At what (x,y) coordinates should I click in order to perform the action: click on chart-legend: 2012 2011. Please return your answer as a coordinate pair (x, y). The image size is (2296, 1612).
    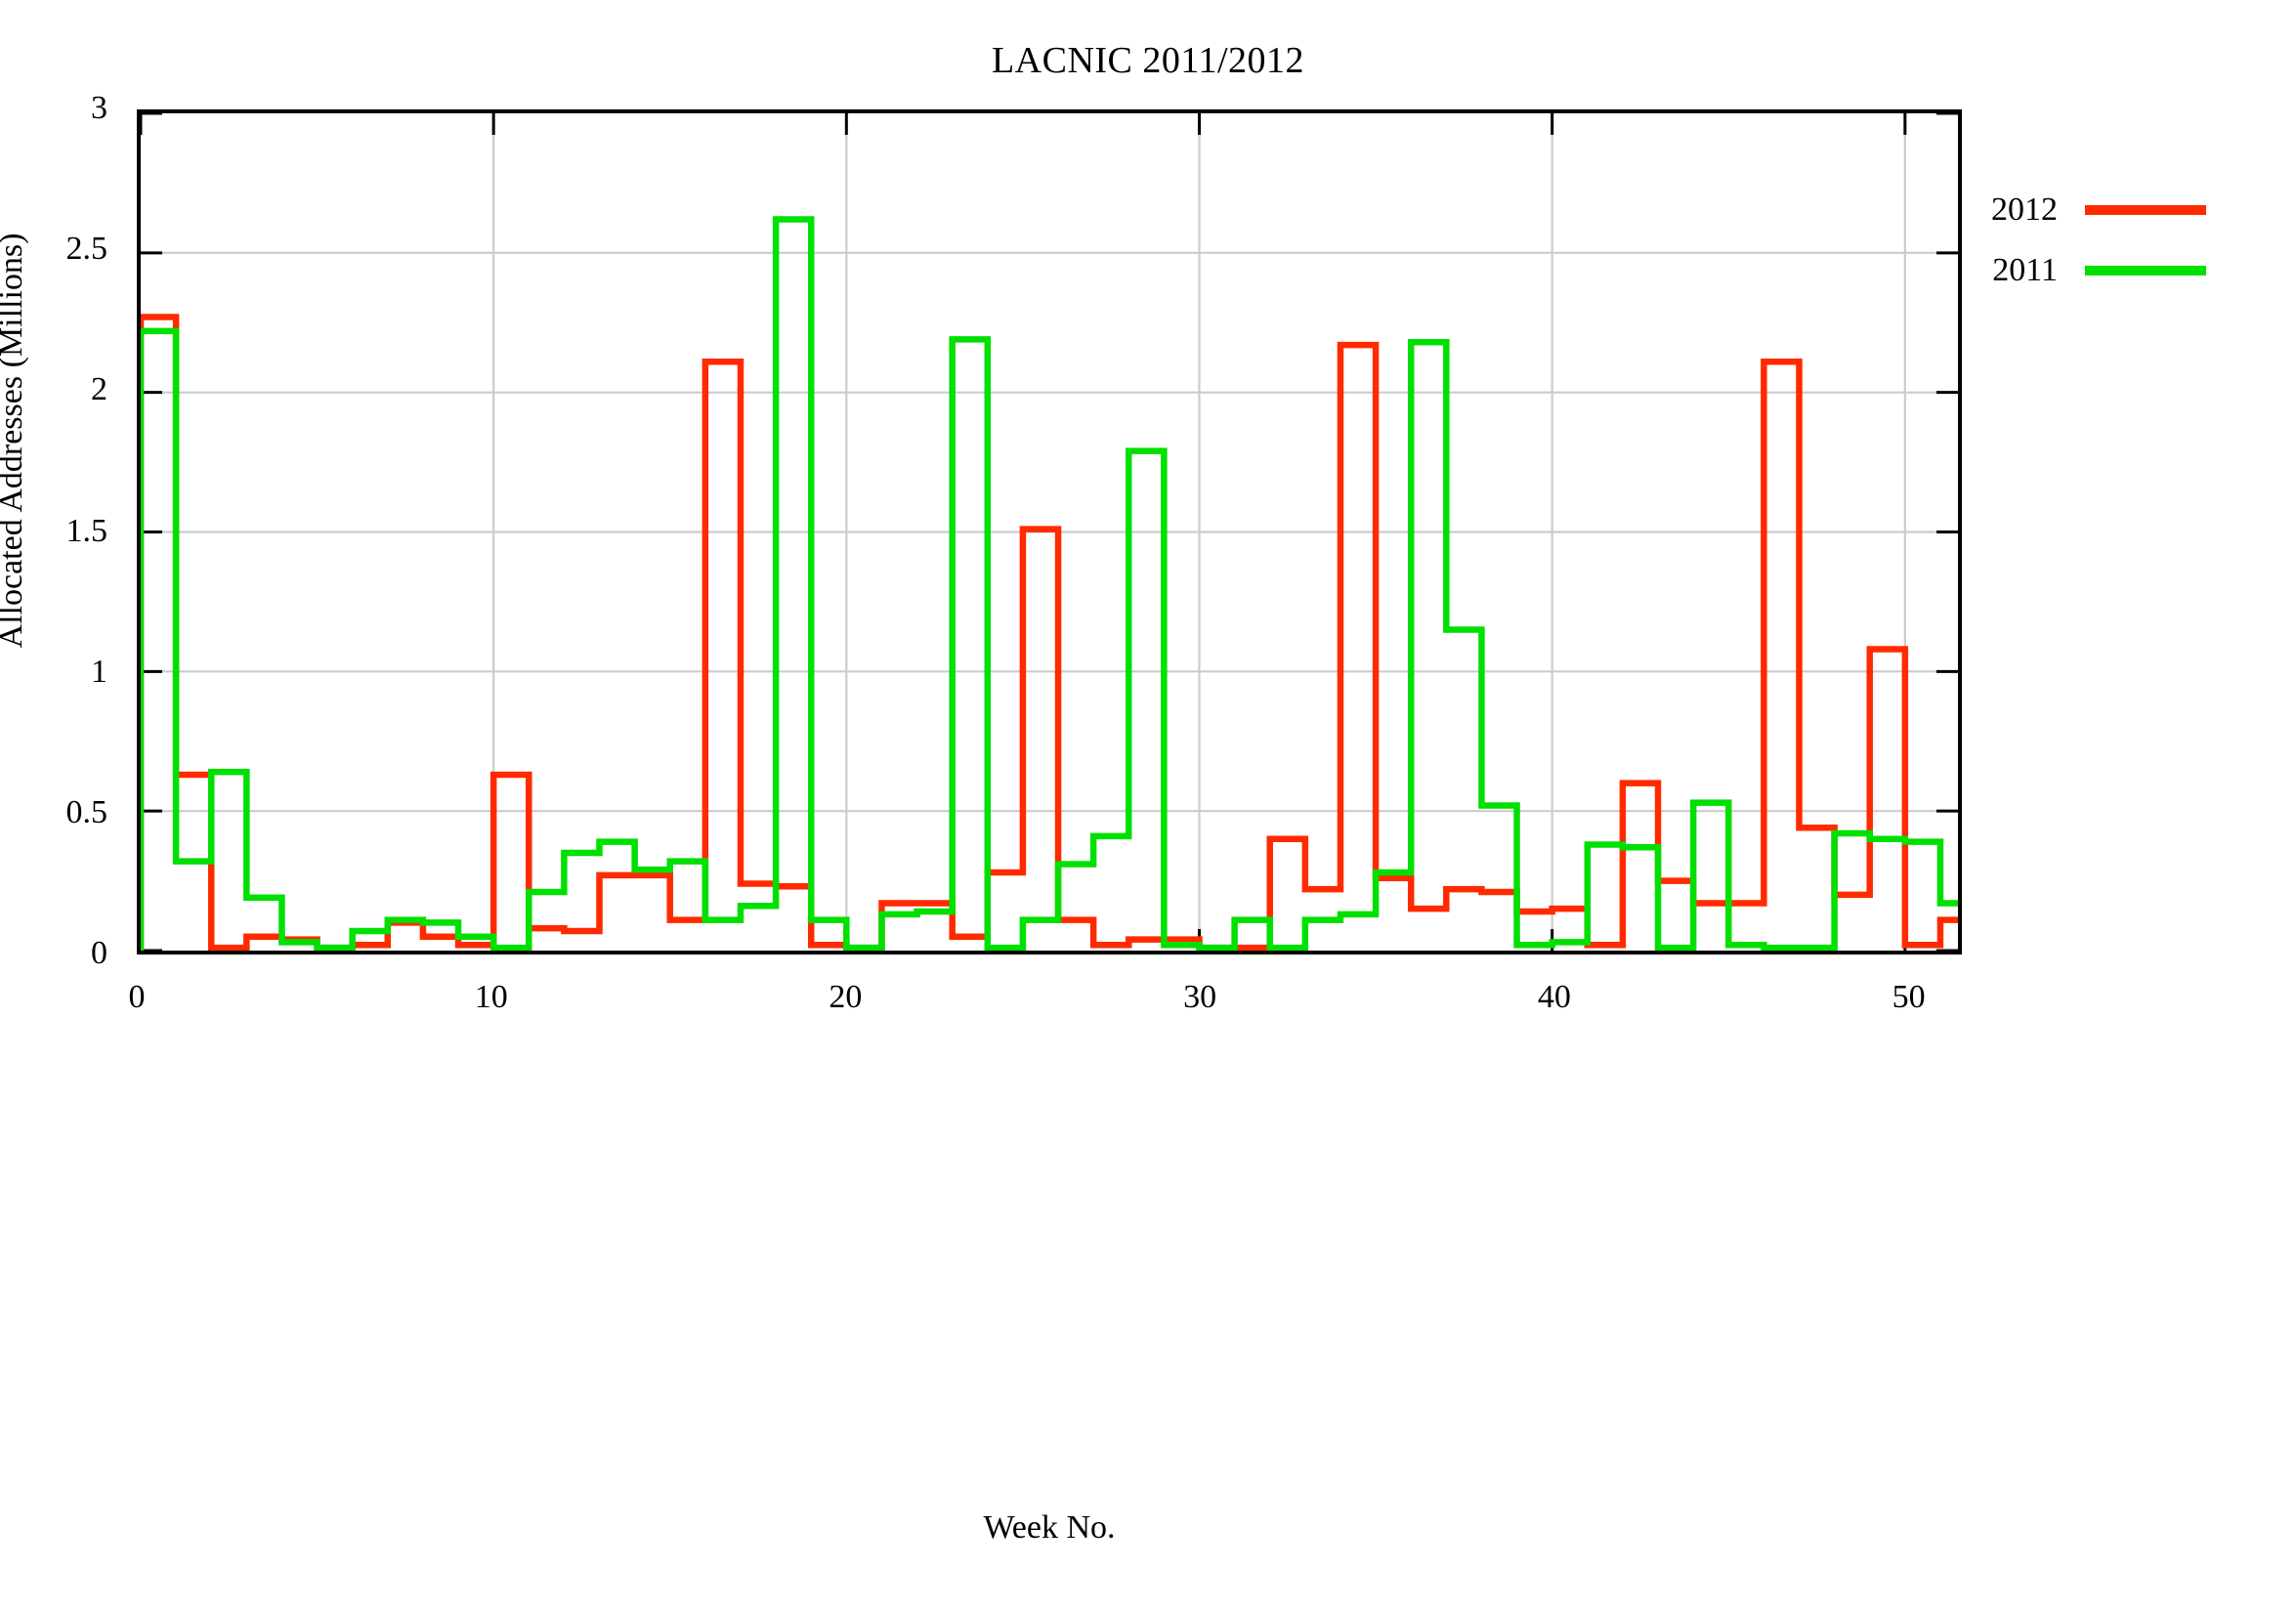
    Looking at the image, I should click on (2098, 240).